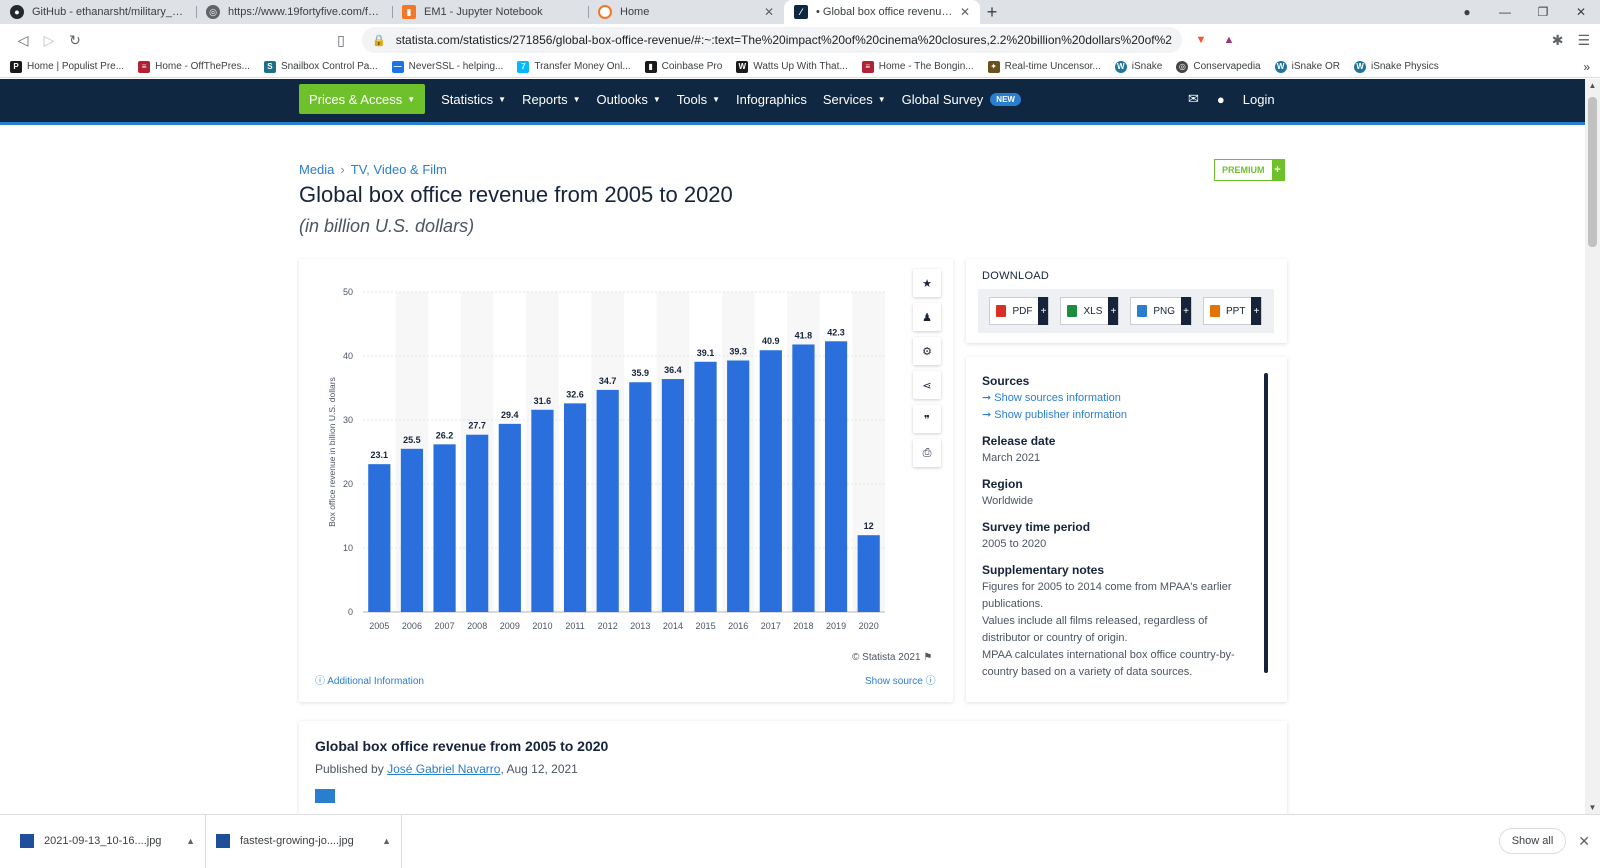  What do you see at coordinates (1266, 523) in the screenshot?
I see `details-scrollbar` at bounding box center [1266, 523].